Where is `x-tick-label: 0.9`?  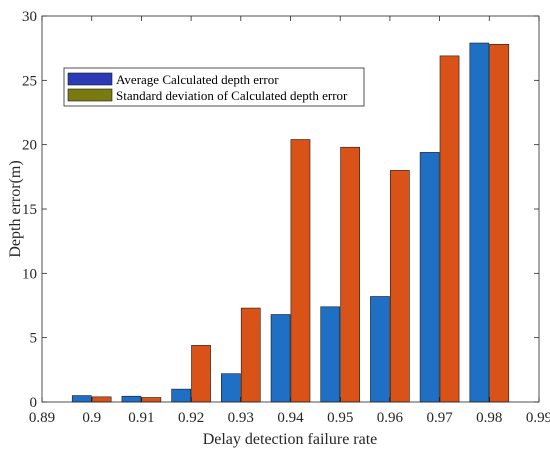 x-tick-label: 0.9 is located at coordinates (91, 418).